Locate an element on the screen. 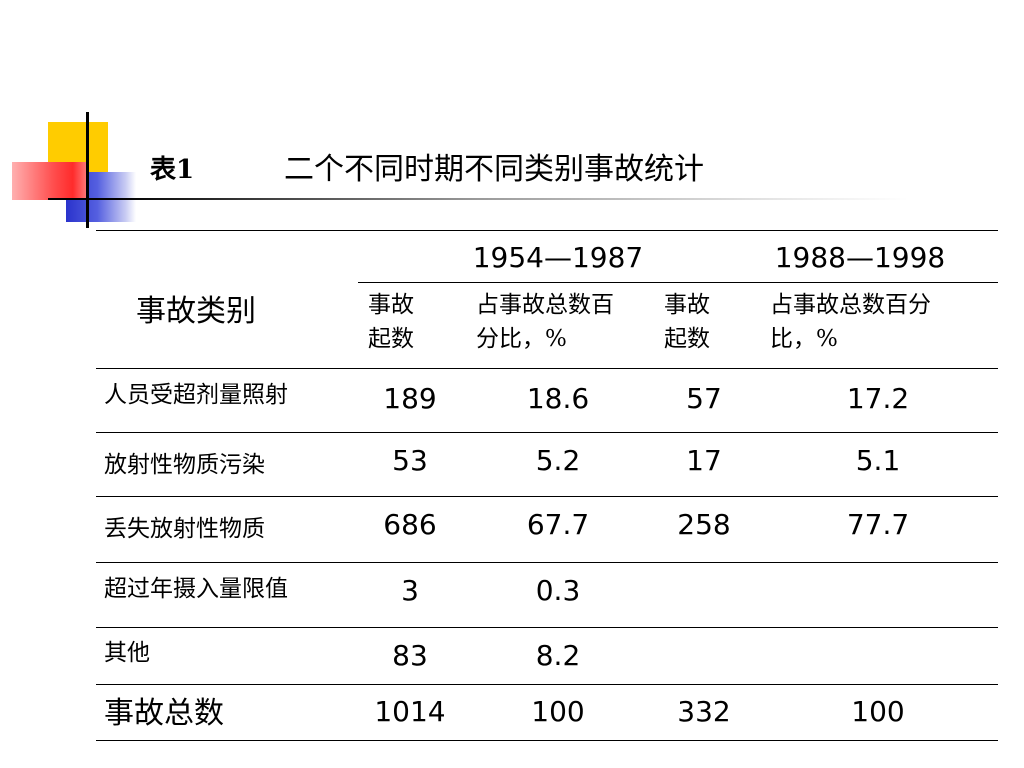  table-cell: 57 is located at coordinates (704, 398).